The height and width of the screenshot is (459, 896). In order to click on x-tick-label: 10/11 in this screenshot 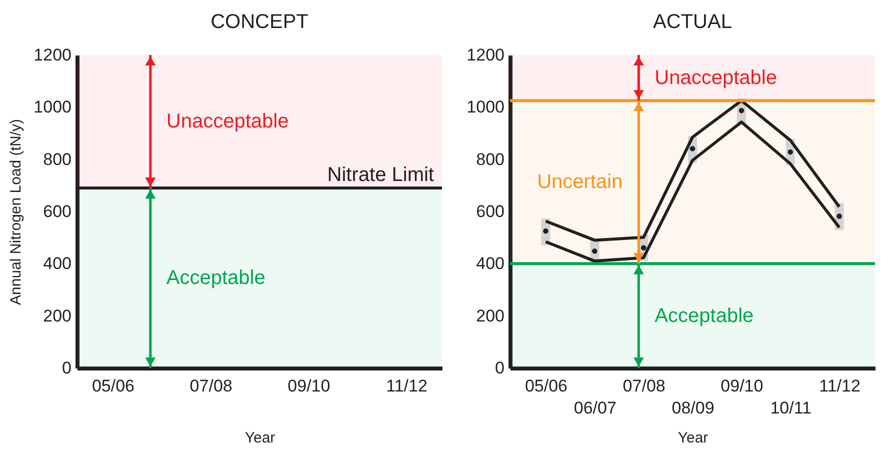, I will do `click(791, 408)`.